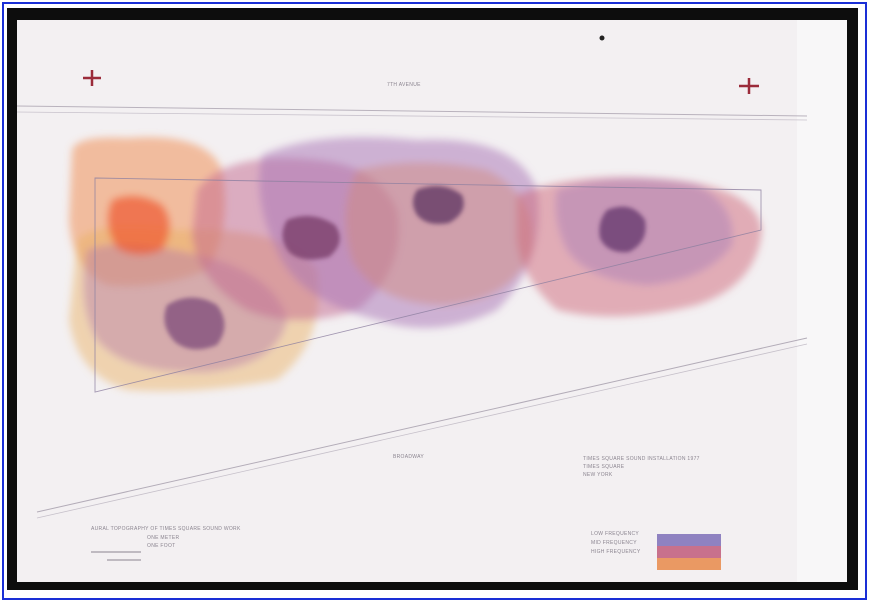 The height and width of the screenshot is (606, 873). I want to click on legend-label-mid: MID FREQUENCY, so click(614, 543).